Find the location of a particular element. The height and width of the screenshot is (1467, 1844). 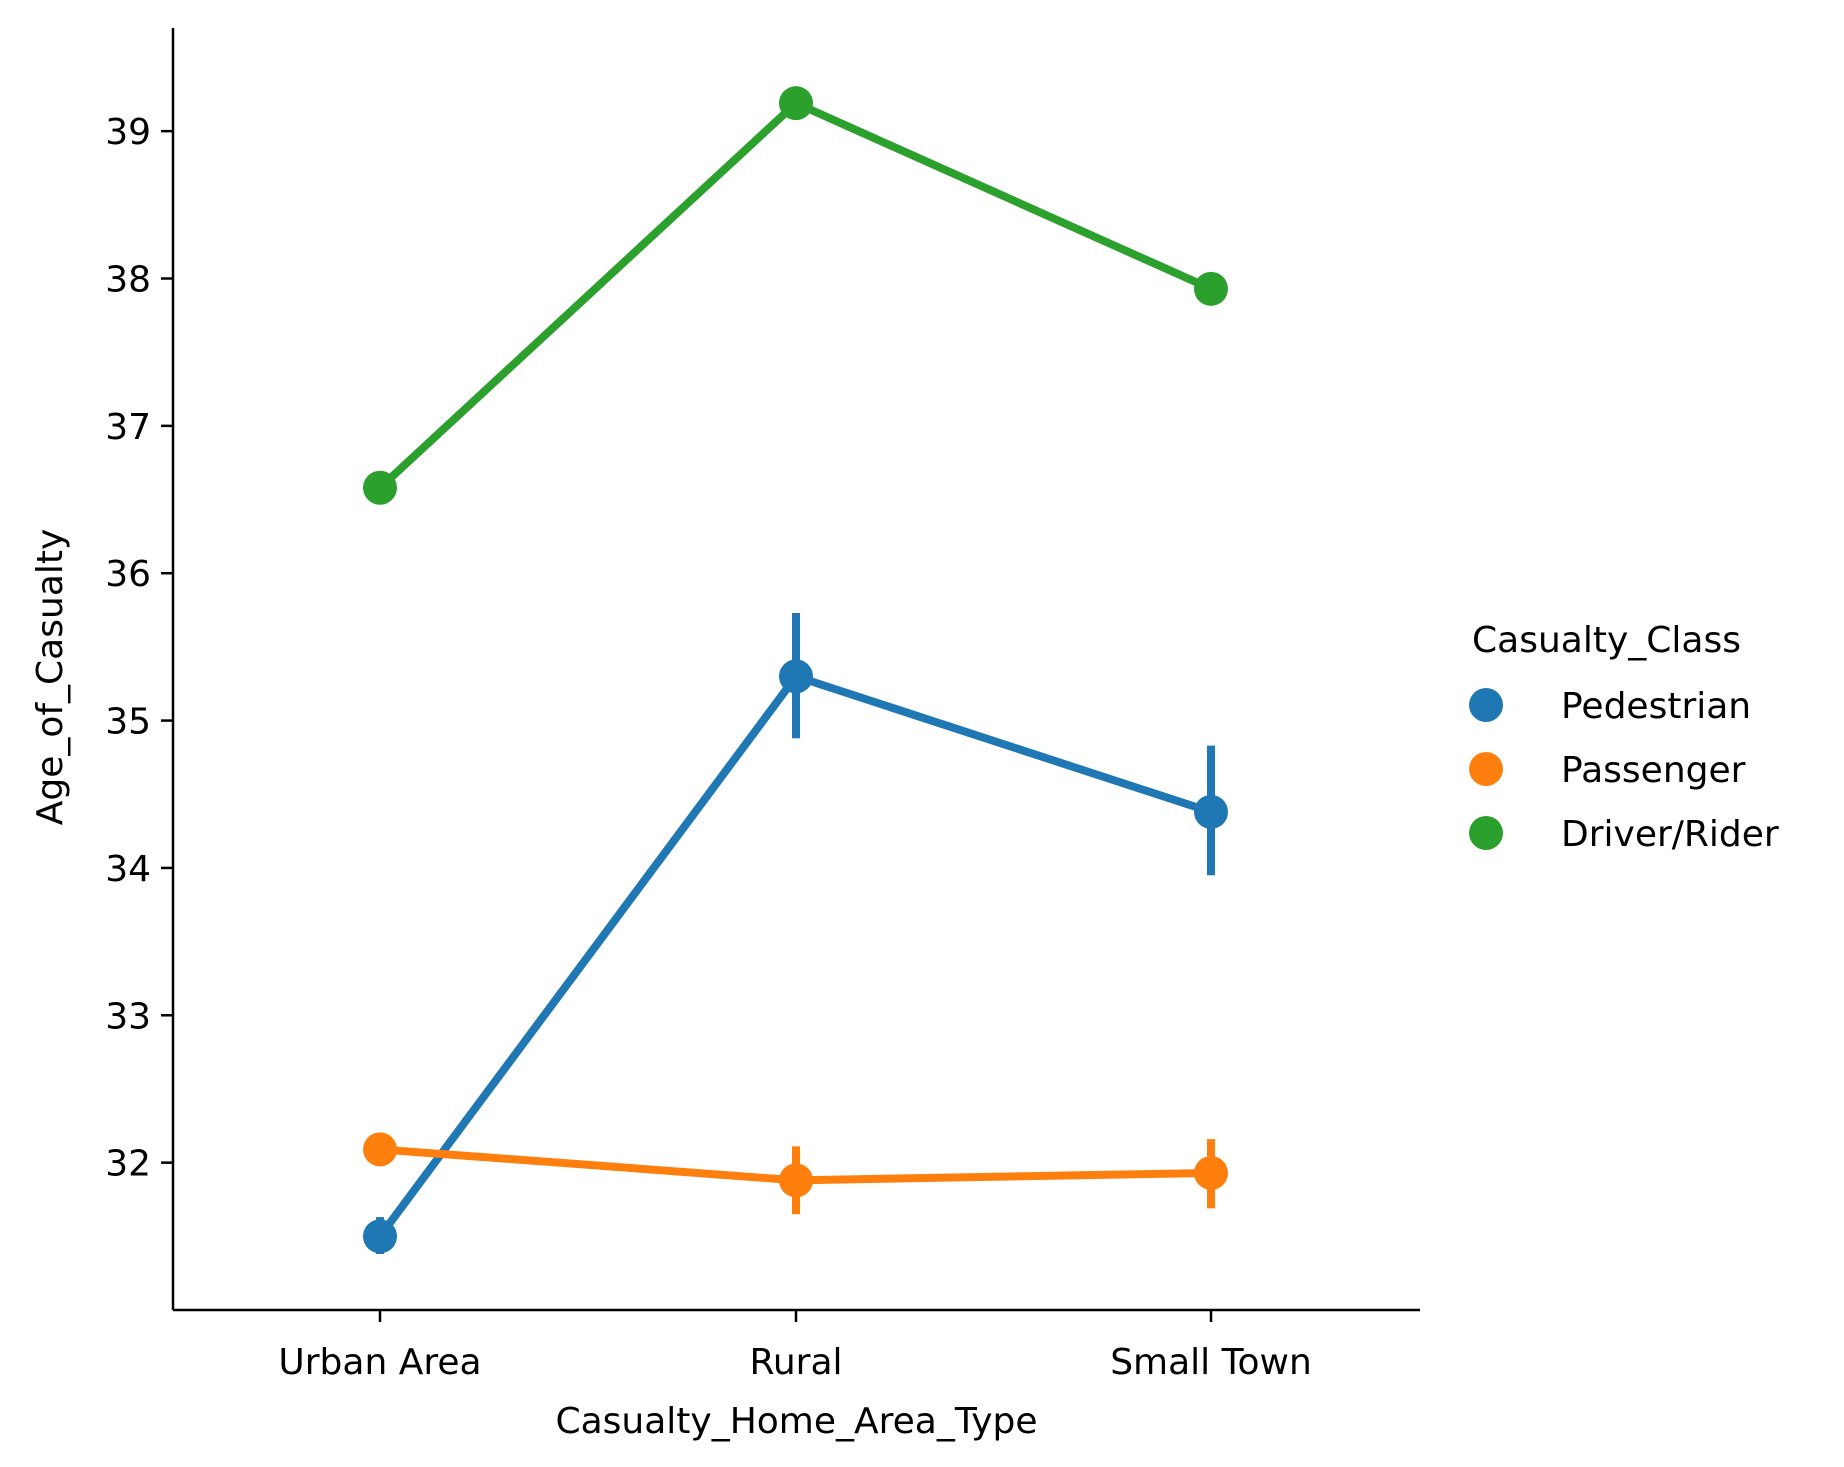

y-tick-label: 36 is located at coordinates (128, 574).